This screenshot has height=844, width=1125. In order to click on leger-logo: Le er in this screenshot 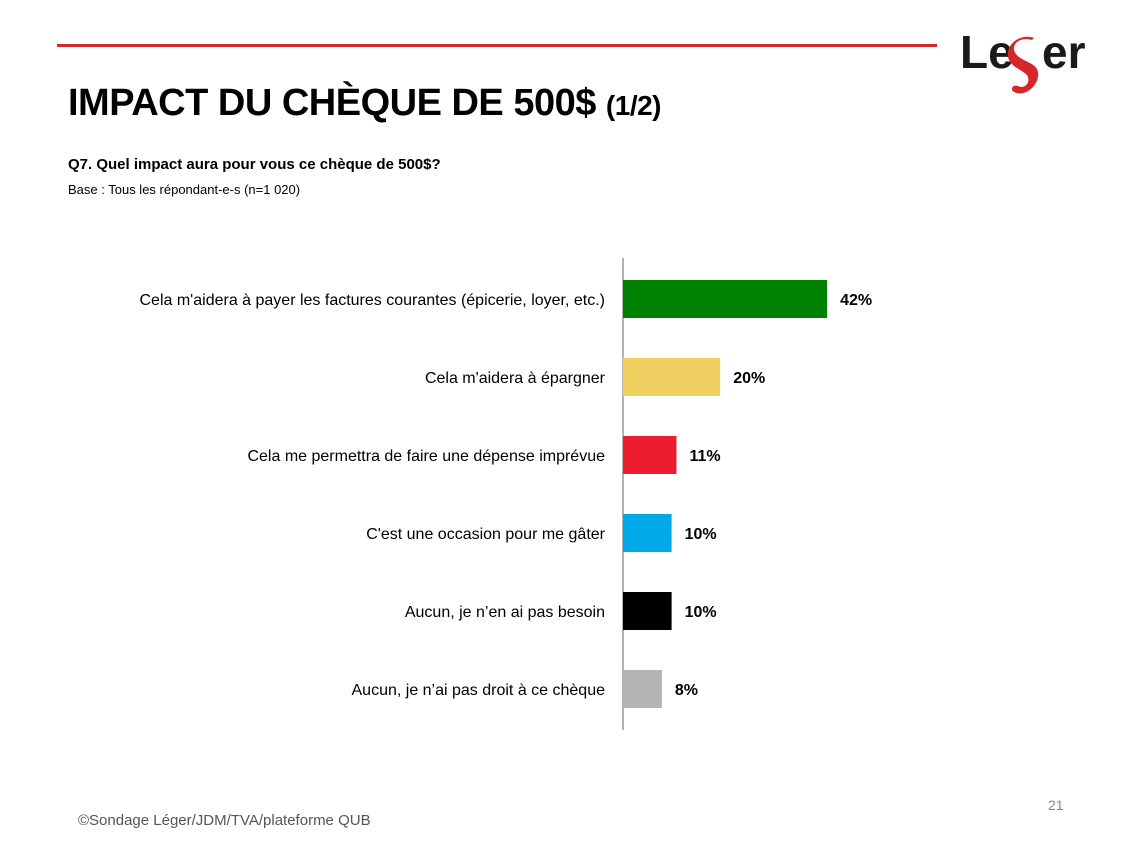, I will do `click(1023, 60)`.